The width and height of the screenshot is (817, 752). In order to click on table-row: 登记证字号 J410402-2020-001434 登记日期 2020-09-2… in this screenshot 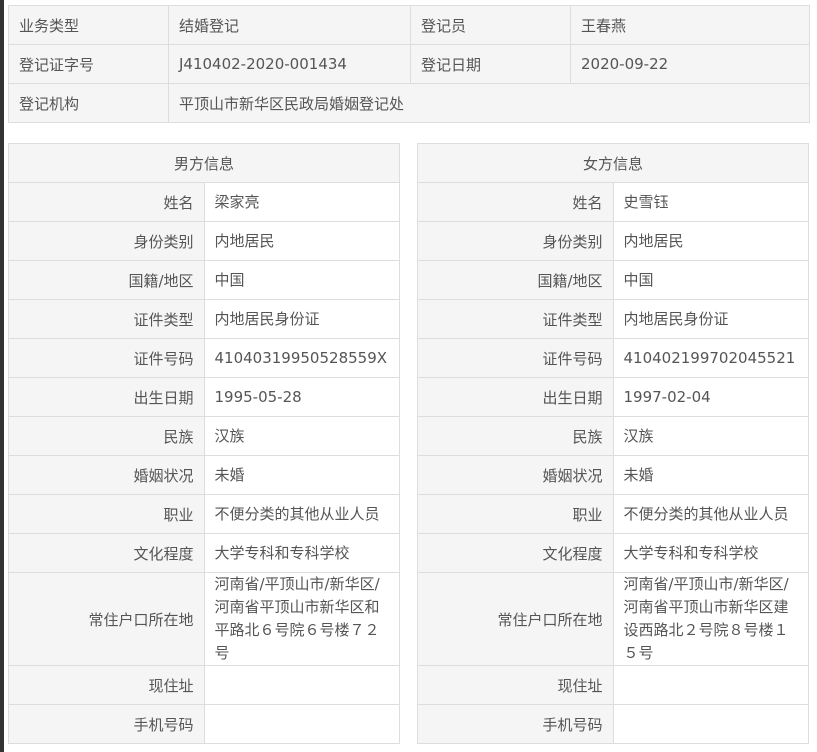, I will do `click(409, 64)`.